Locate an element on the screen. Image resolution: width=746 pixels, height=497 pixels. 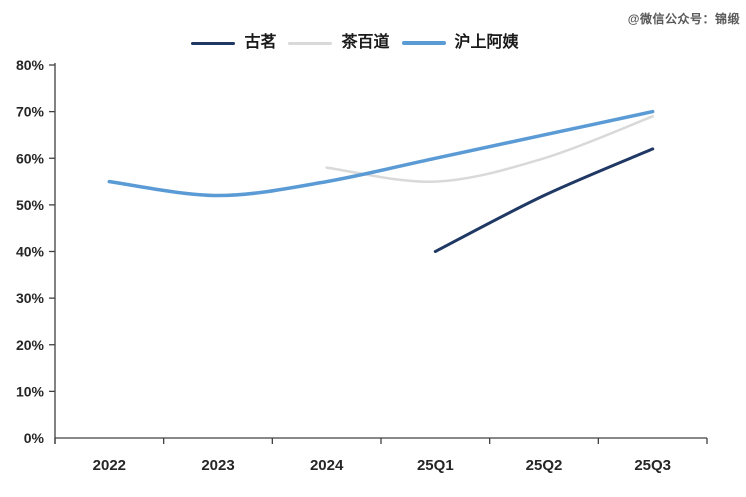
legend-line-swatch-lightblue is located at coordinates (423, 43).